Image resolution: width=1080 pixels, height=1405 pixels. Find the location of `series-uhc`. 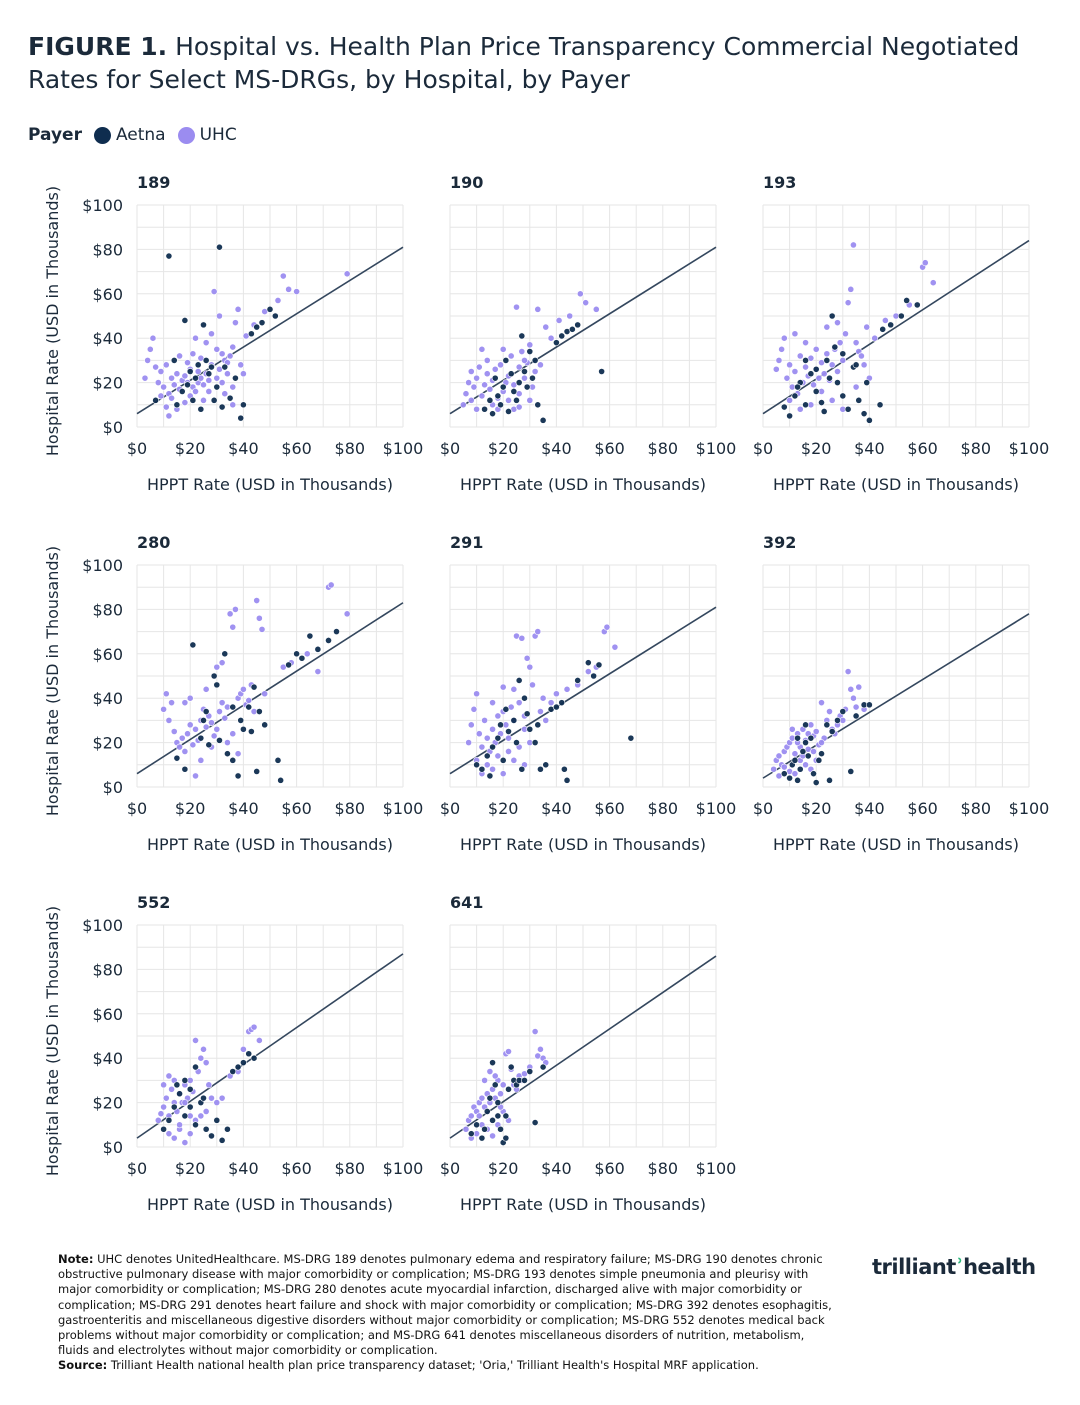

series-uhc is located at coordinates (819, 724).